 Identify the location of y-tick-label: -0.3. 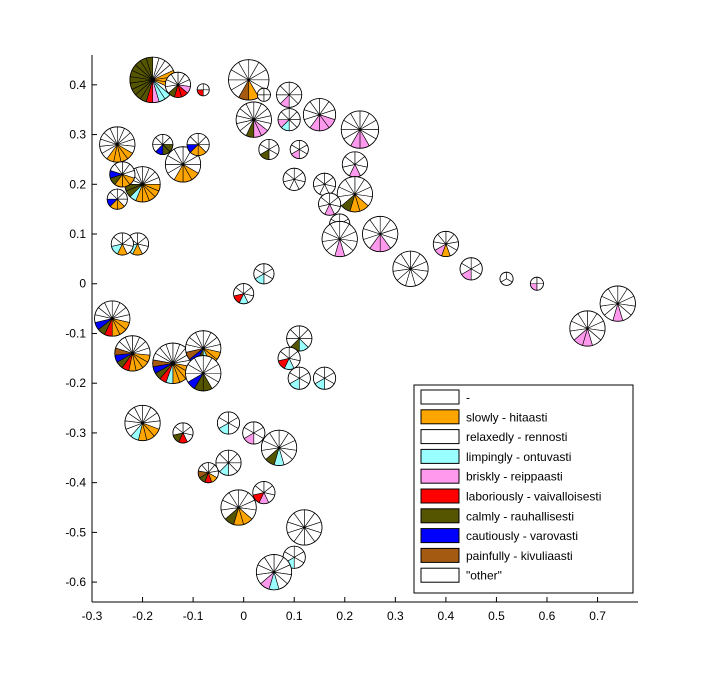
(75, 433).